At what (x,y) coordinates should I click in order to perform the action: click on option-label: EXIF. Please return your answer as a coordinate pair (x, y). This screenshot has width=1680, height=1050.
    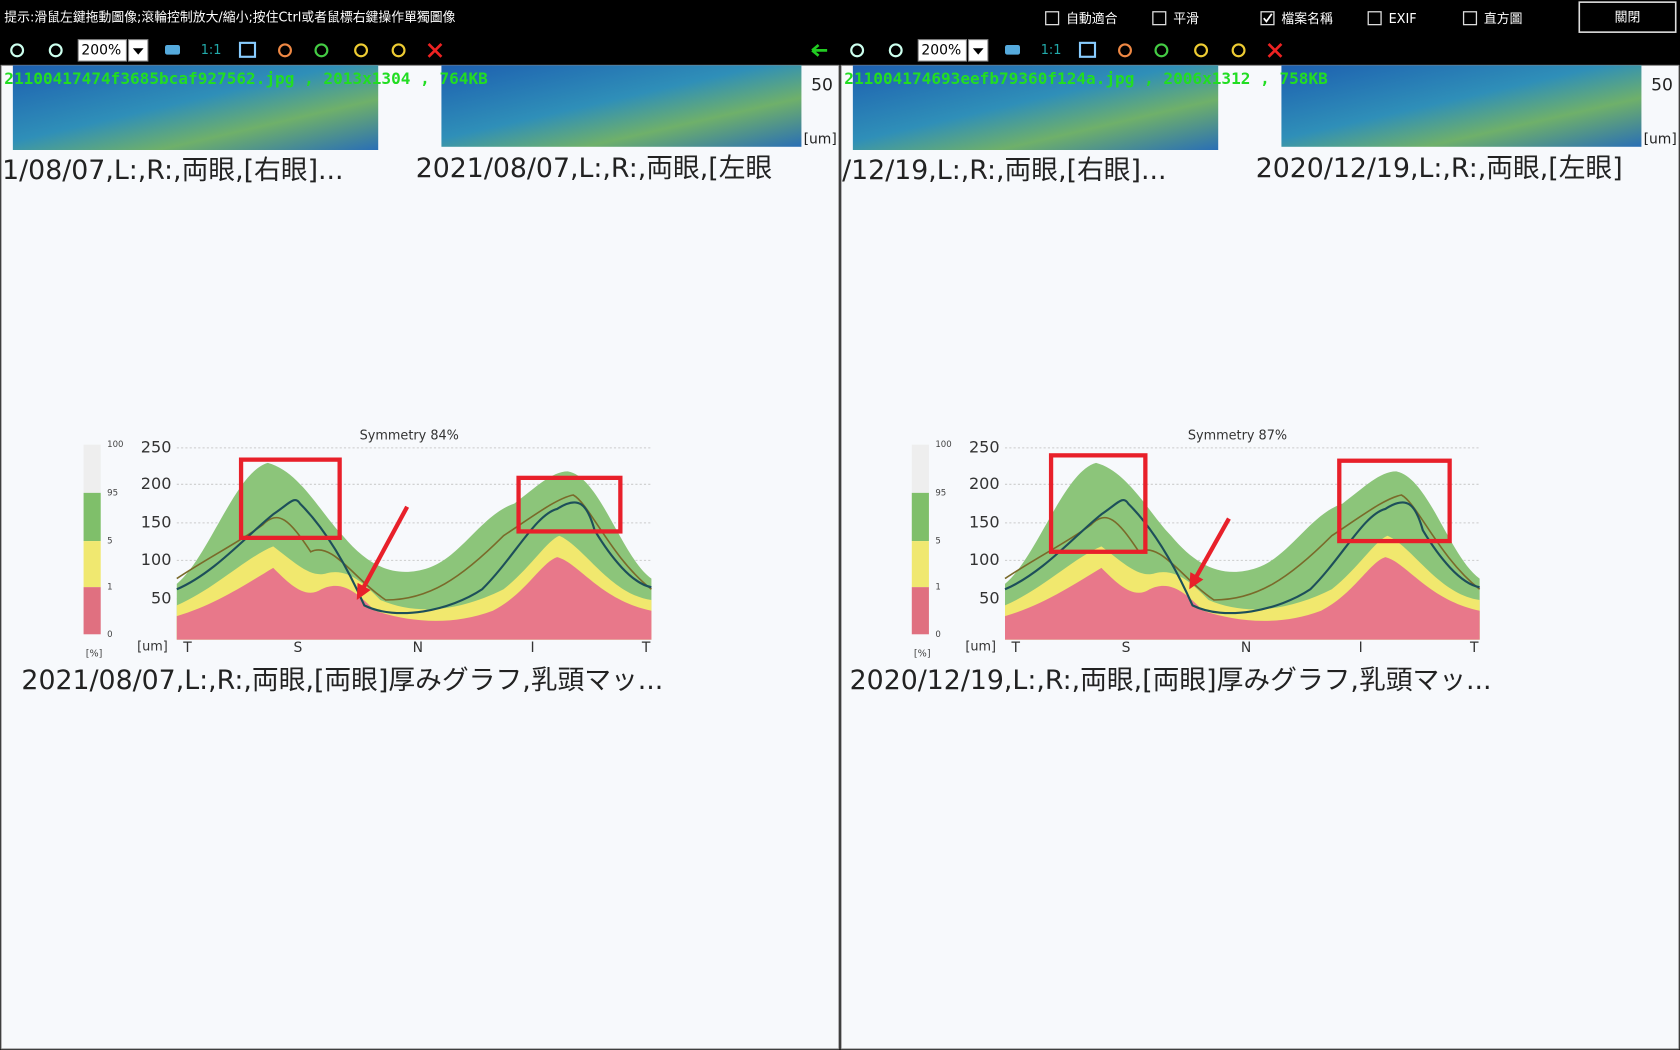
    Looking at the image, I should click on (1403, 19).